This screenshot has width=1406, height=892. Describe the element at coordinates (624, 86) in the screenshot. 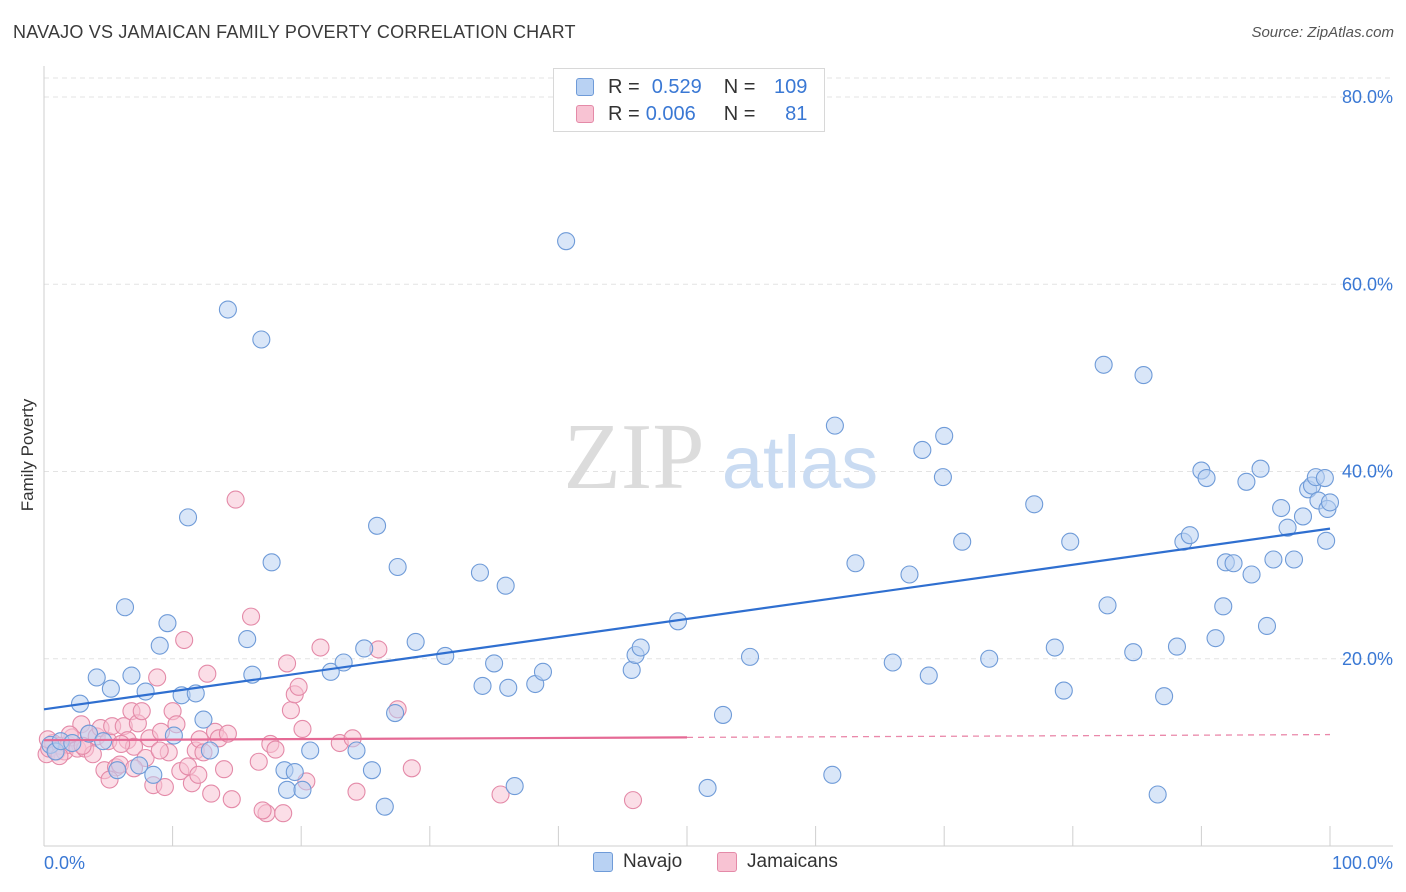

I see `r-label: R =` at that location.